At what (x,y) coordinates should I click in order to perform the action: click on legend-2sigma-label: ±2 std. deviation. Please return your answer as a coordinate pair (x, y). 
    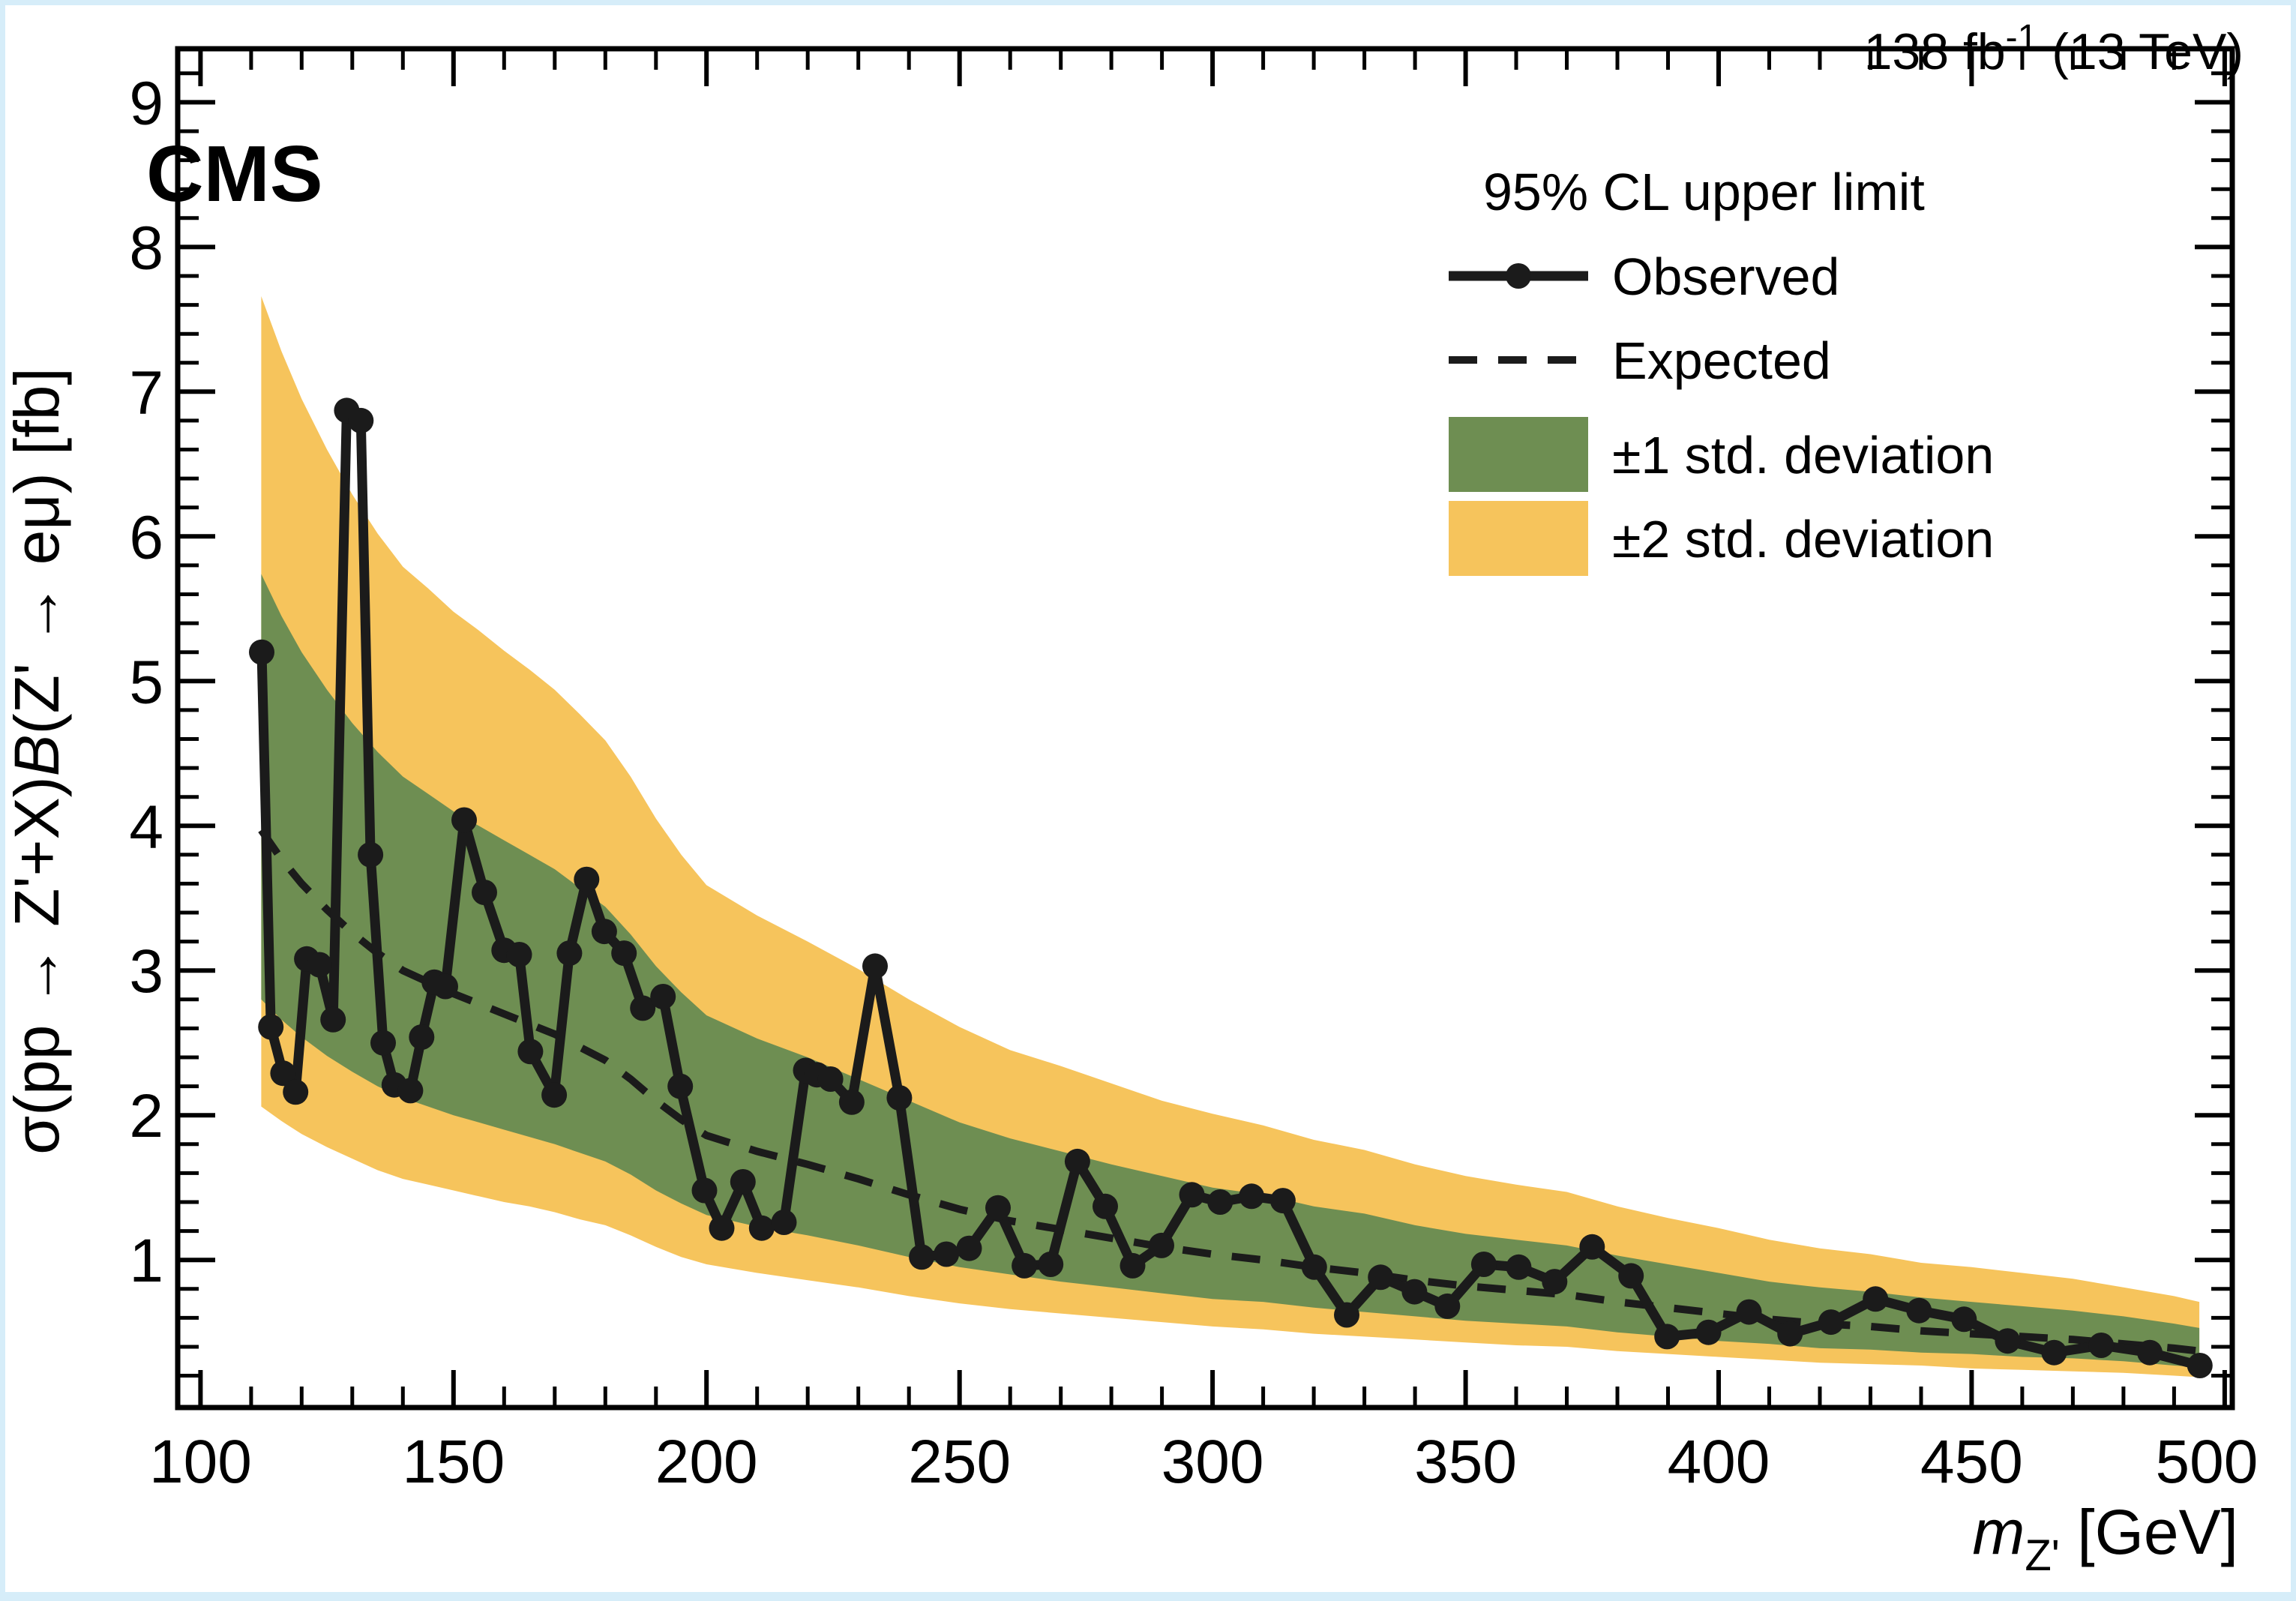
    Looking at the image, I should click on (1803, 539).